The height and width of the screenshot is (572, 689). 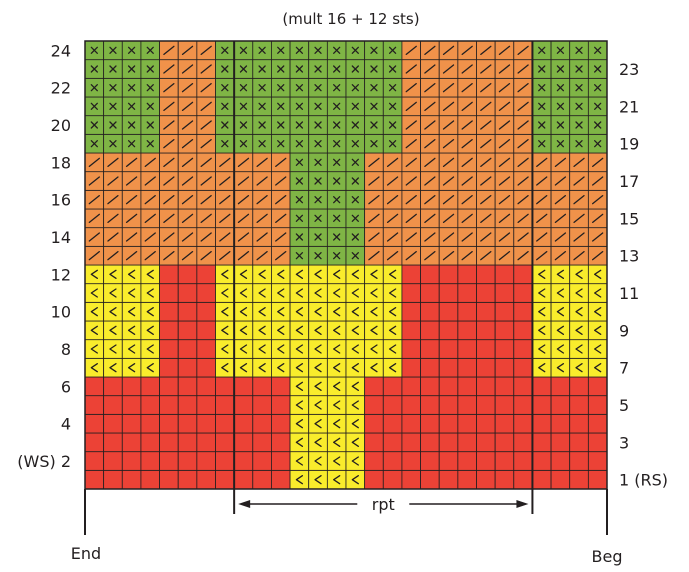 What do you see at coordinates (86, 553) in the screenshot?
I see `end-label: End` at bounding box center [86, 553].